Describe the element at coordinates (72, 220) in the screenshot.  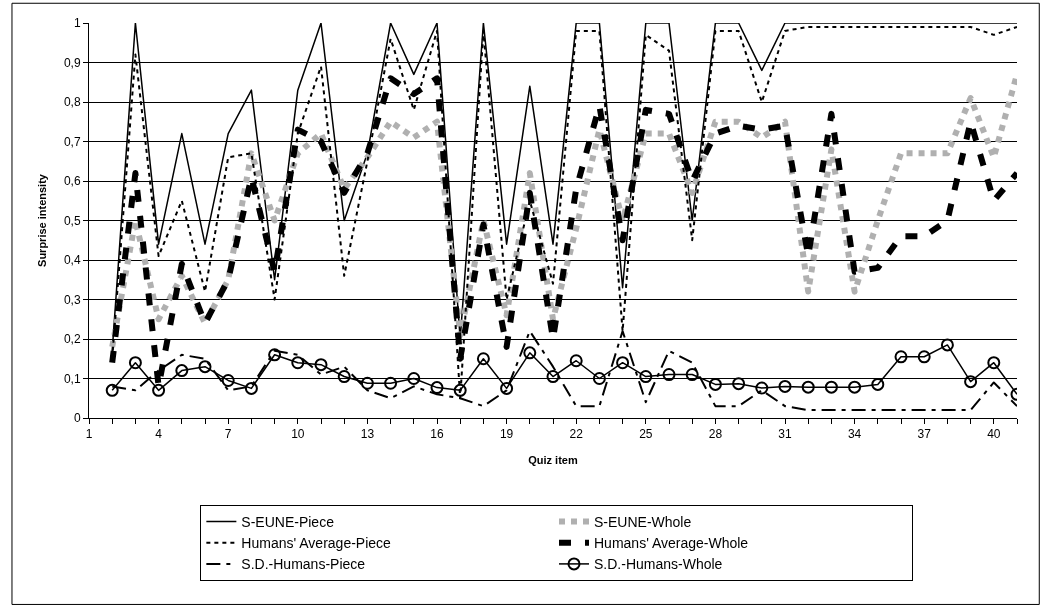
I see `y-tick-label: 0,5` at that location.